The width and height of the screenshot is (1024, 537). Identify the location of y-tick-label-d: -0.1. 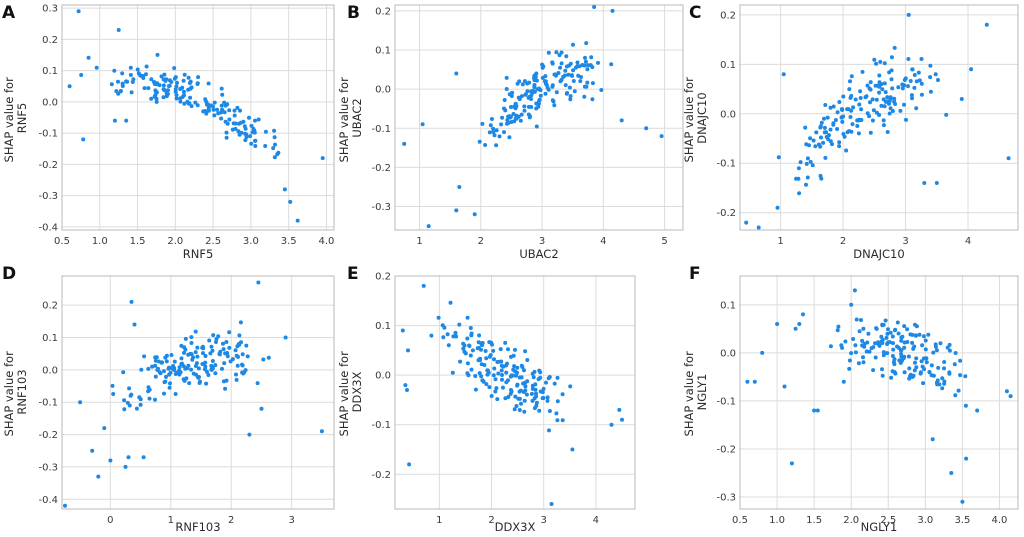
(48, 403).